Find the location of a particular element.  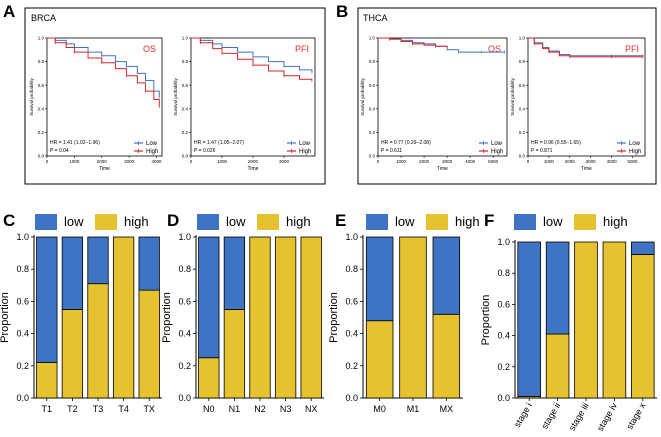

bars4-ytick-label: 0.4 is located at coordinates (22, 334).